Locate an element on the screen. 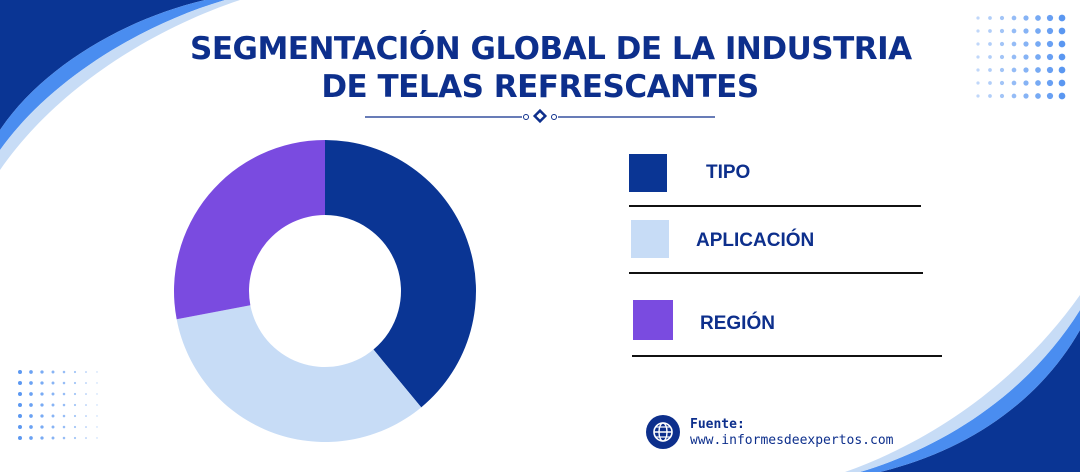 Image resolution: width=1080 pixels, height=472 pixels. legend-swatch-aplicacion is located at coordinates (650, 239).